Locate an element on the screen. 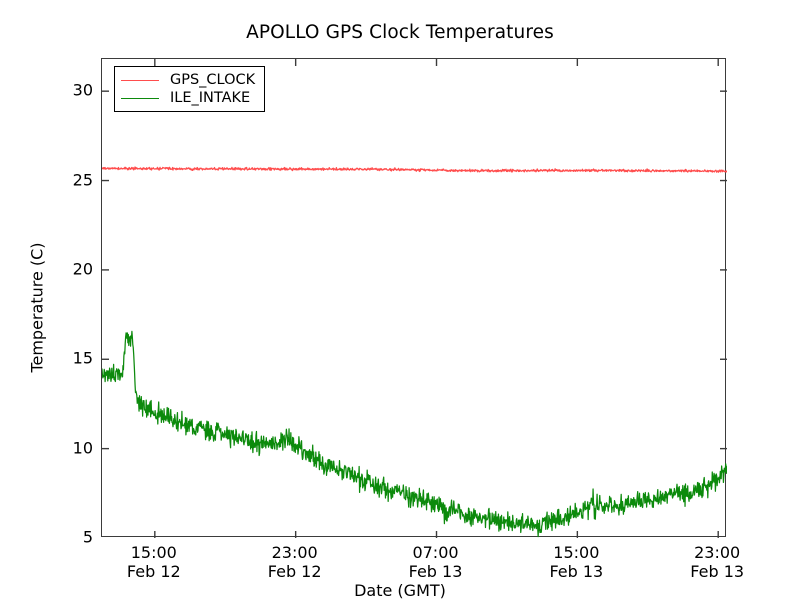 The image size is (800, 600). y-tick-label: 25 is located at coordinates (82, 180).